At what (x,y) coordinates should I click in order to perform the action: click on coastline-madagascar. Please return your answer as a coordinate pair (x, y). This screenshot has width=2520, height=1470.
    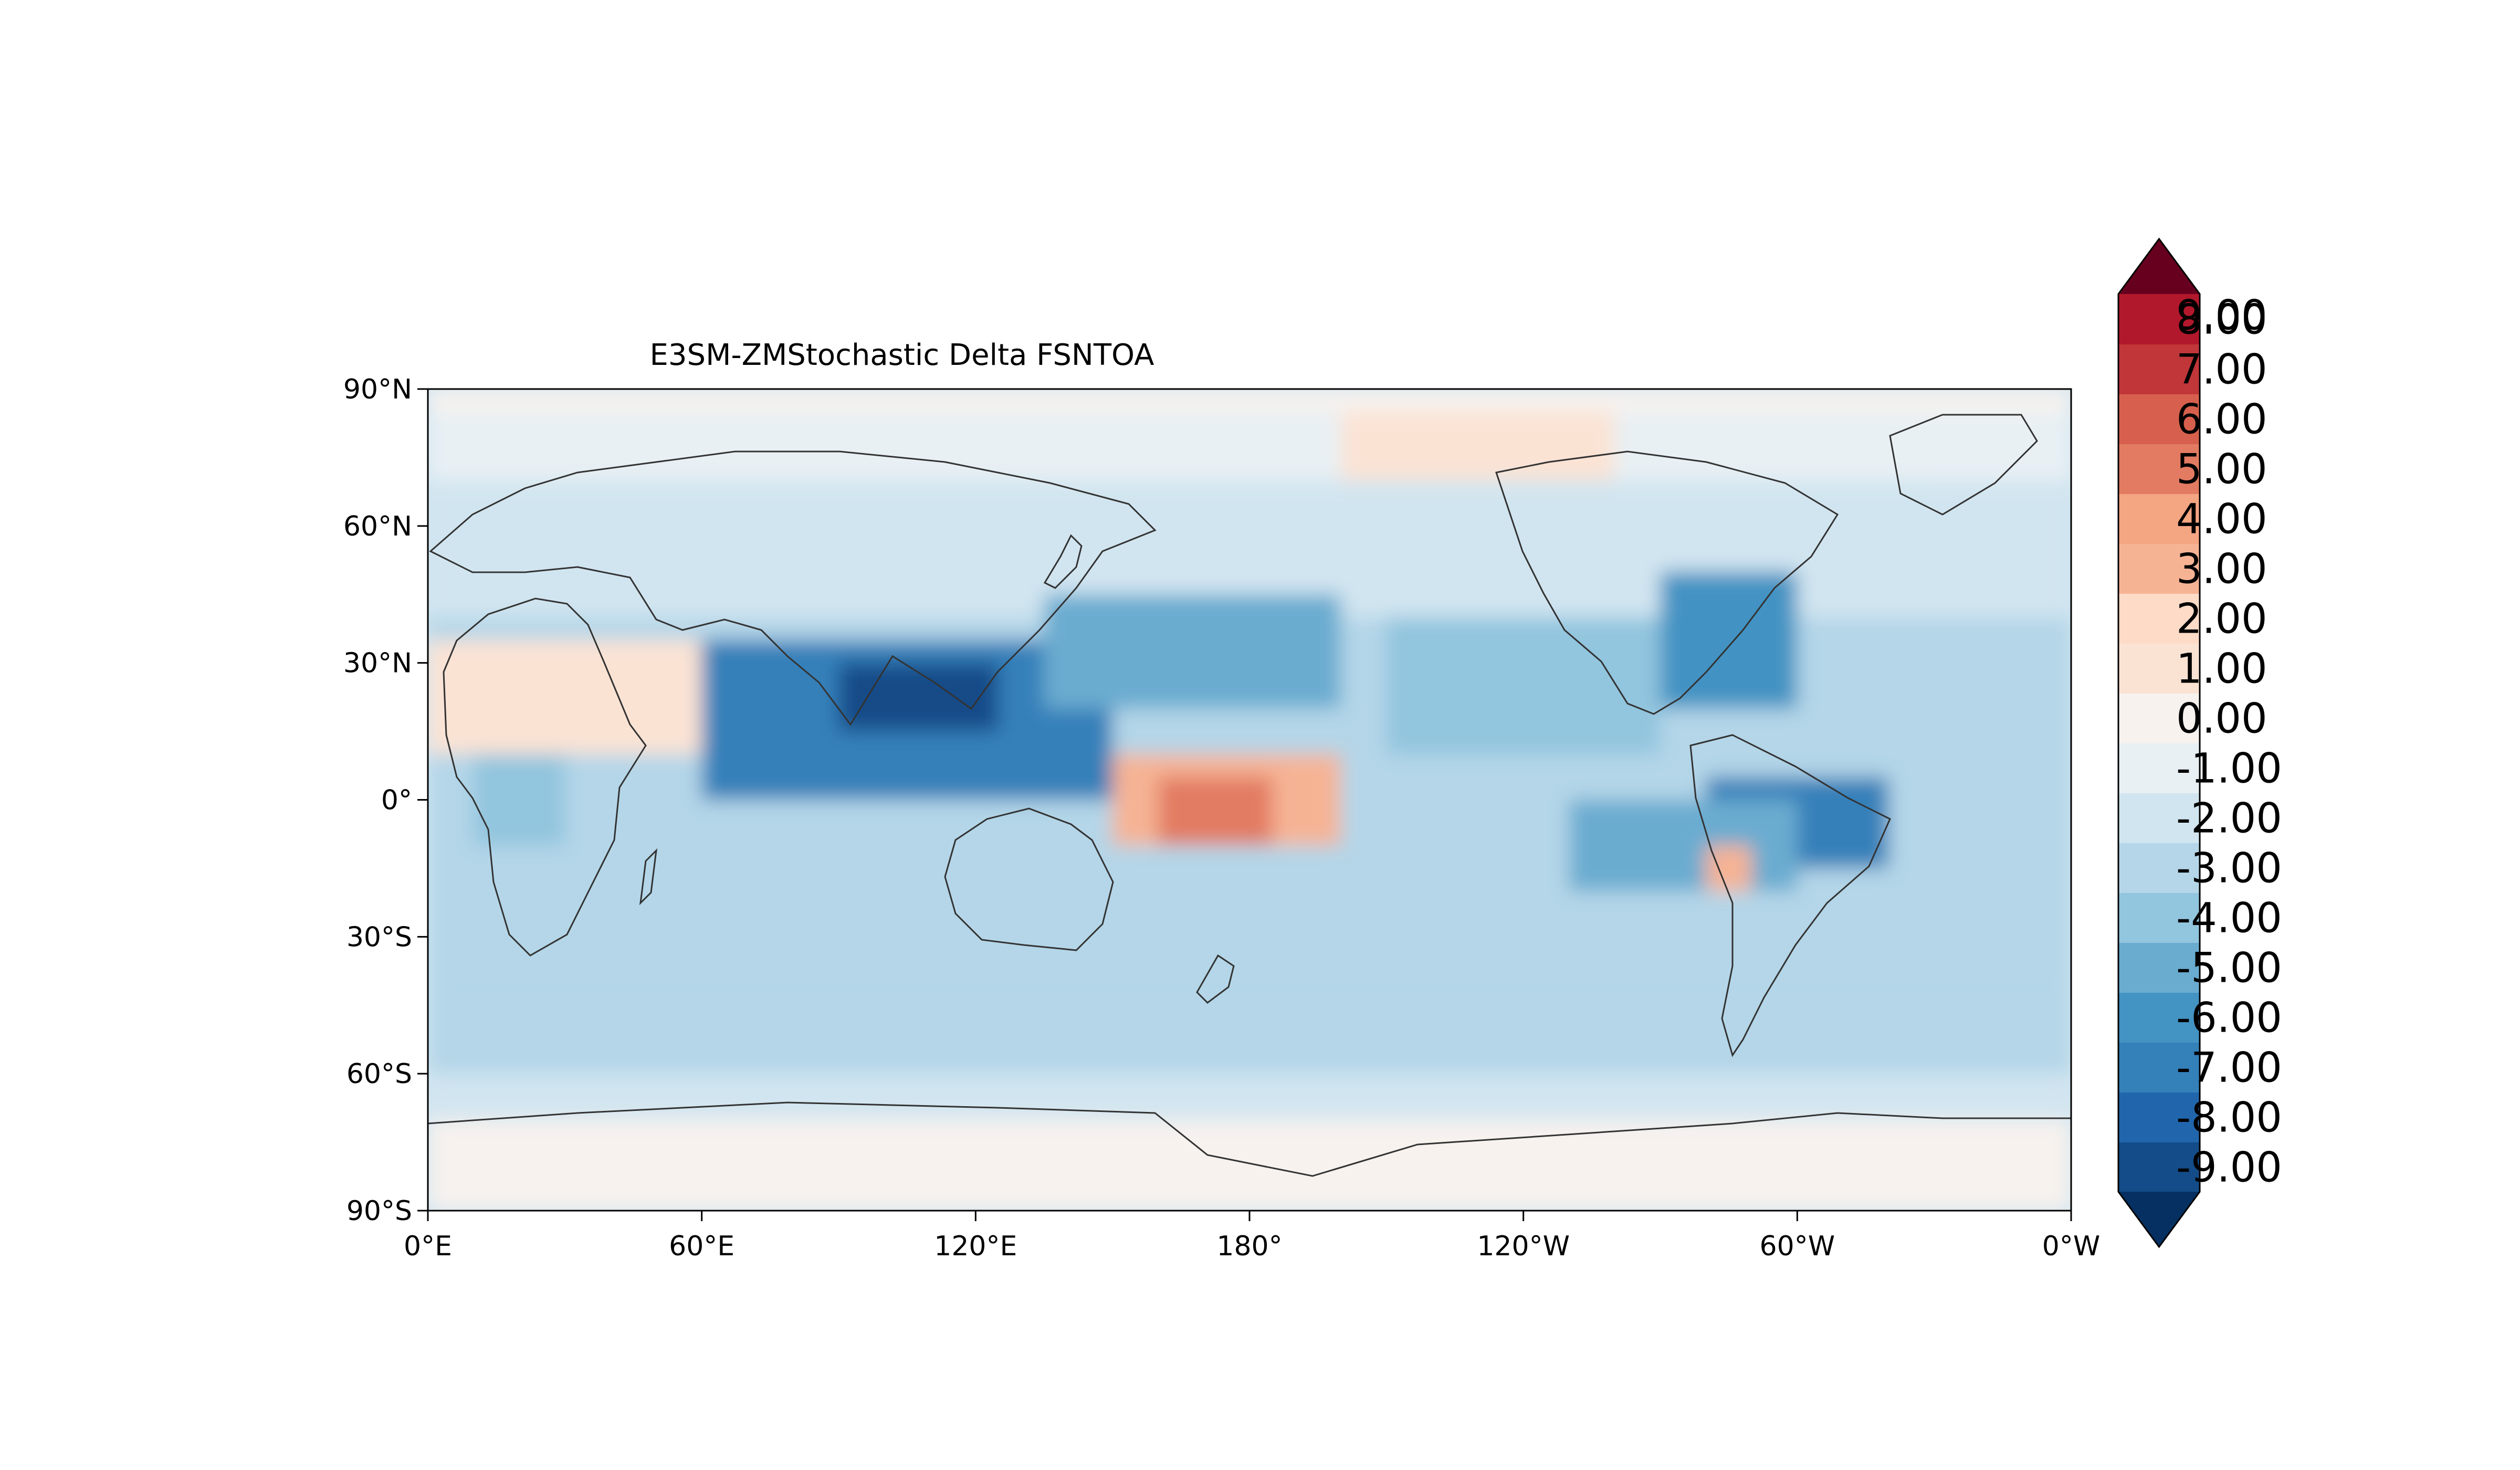
    Looking at the image, I should click on (648, 877).